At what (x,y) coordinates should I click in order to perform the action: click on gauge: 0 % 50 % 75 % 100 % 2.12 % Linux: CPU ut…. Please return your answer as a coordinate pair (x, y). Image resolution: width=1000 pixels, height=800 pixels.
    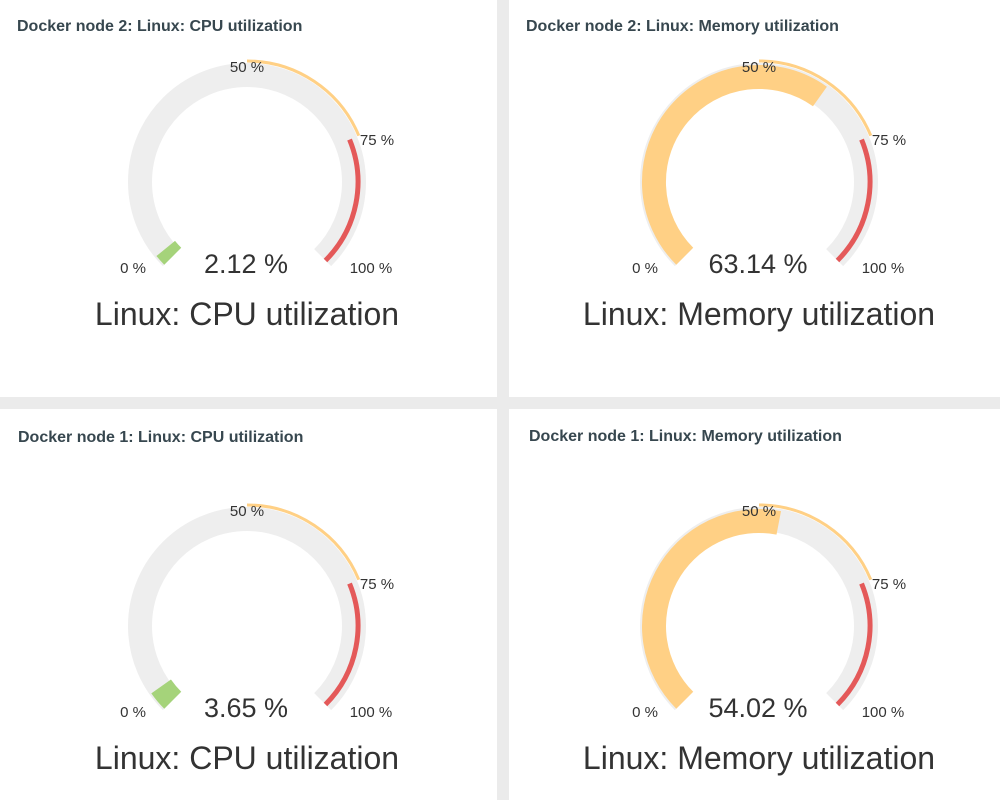
    Looking at the image, I should click on (247, 195).